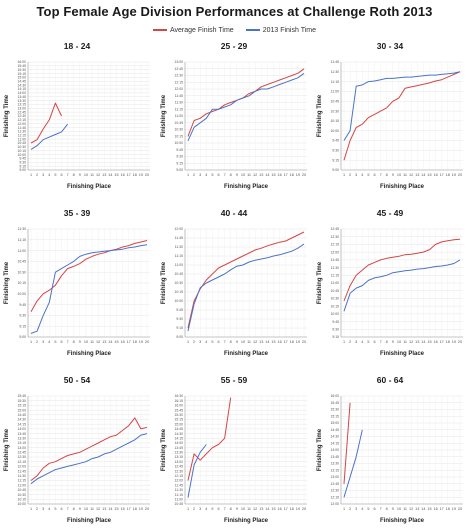 The height and width of the screenshot is (530, 469). Describe the element at coordinates (335, 430) in the screenshot. I see `y-tick-label: 14:45` at that location.